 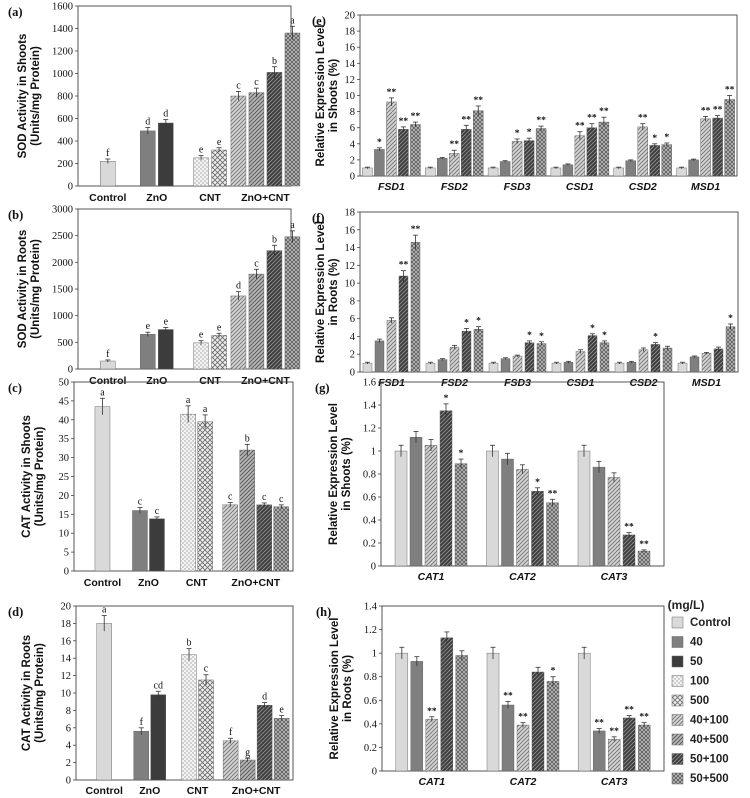 I want to click on y-tick-label: 1600, so click(x=62, y=7).